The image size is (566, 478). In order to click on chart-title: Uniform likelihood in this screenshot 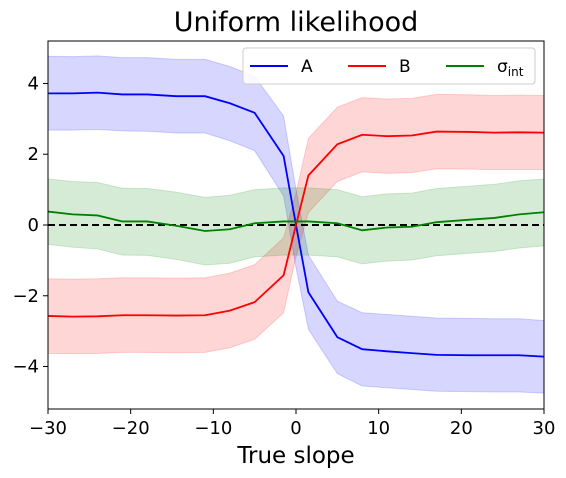, I will do `click(296, 22)`.